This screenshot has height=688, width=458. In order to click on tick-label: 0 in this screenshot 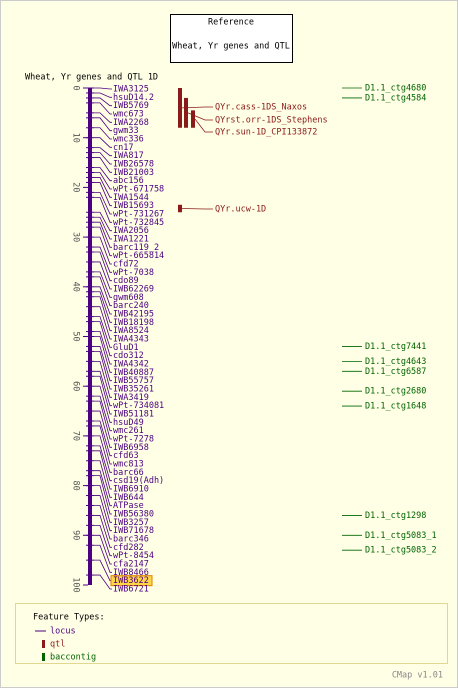, I will do `click(76, 87)`.